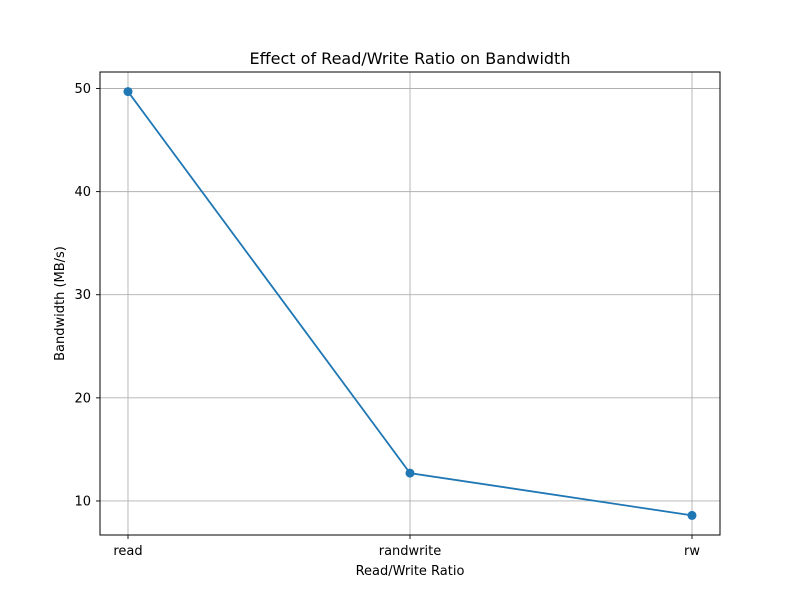 Image resolution: width=800 pixels, height=600 pixels. I want to click on y-tick-label: 30, so click(82, 295).